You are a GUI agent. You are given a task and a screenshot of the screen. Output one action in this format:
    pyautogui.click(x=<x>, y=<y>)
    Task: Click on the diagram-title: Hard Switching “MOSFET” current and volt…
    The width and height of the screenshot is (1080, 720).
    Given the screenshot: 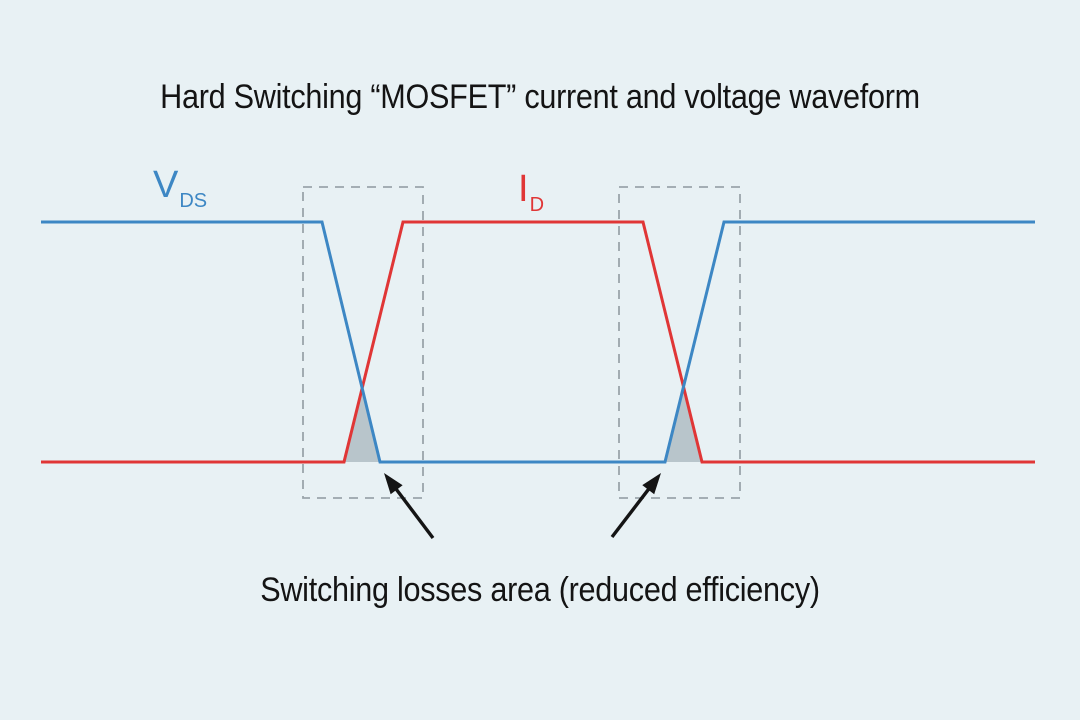 What is the action you would take?
    pyautogui.click(x=540, y=97)
    